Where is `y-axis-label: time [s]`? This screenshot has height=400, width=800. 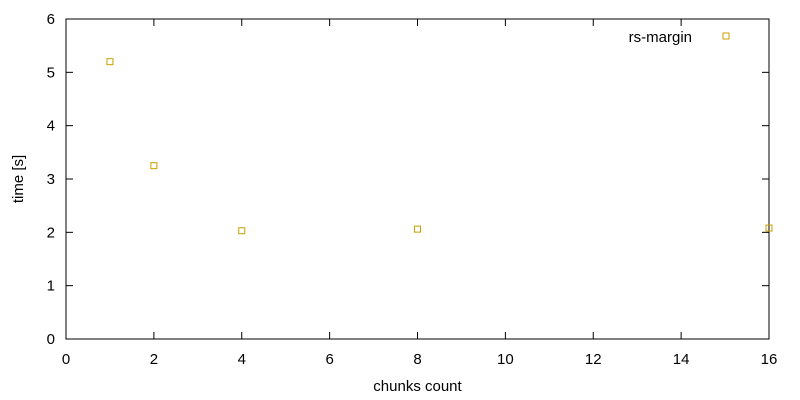 y-axis-label: time [s] is located at coordinates (18, 179).